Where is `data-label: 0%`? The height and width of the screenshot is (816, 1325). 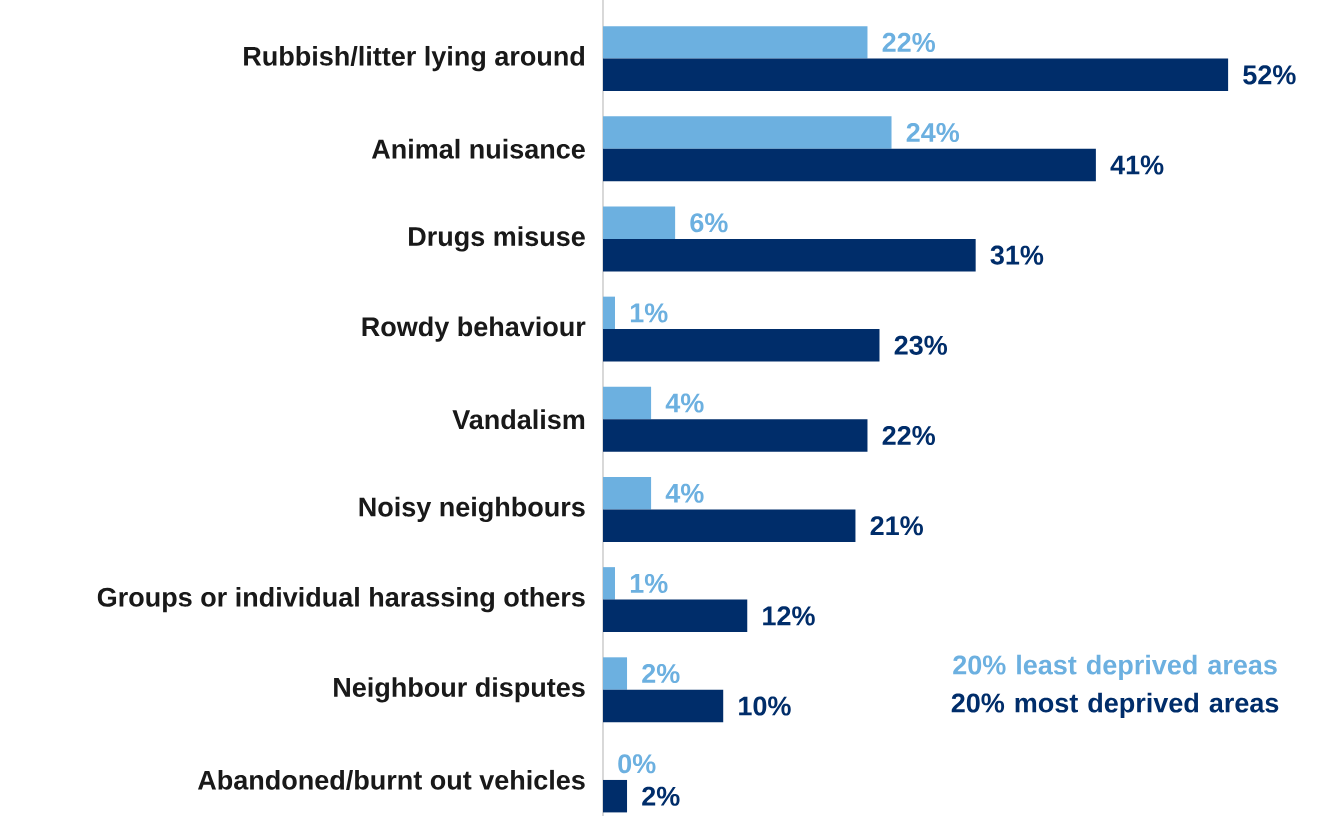 data-label: 0% is located at coordinates (637, 764).